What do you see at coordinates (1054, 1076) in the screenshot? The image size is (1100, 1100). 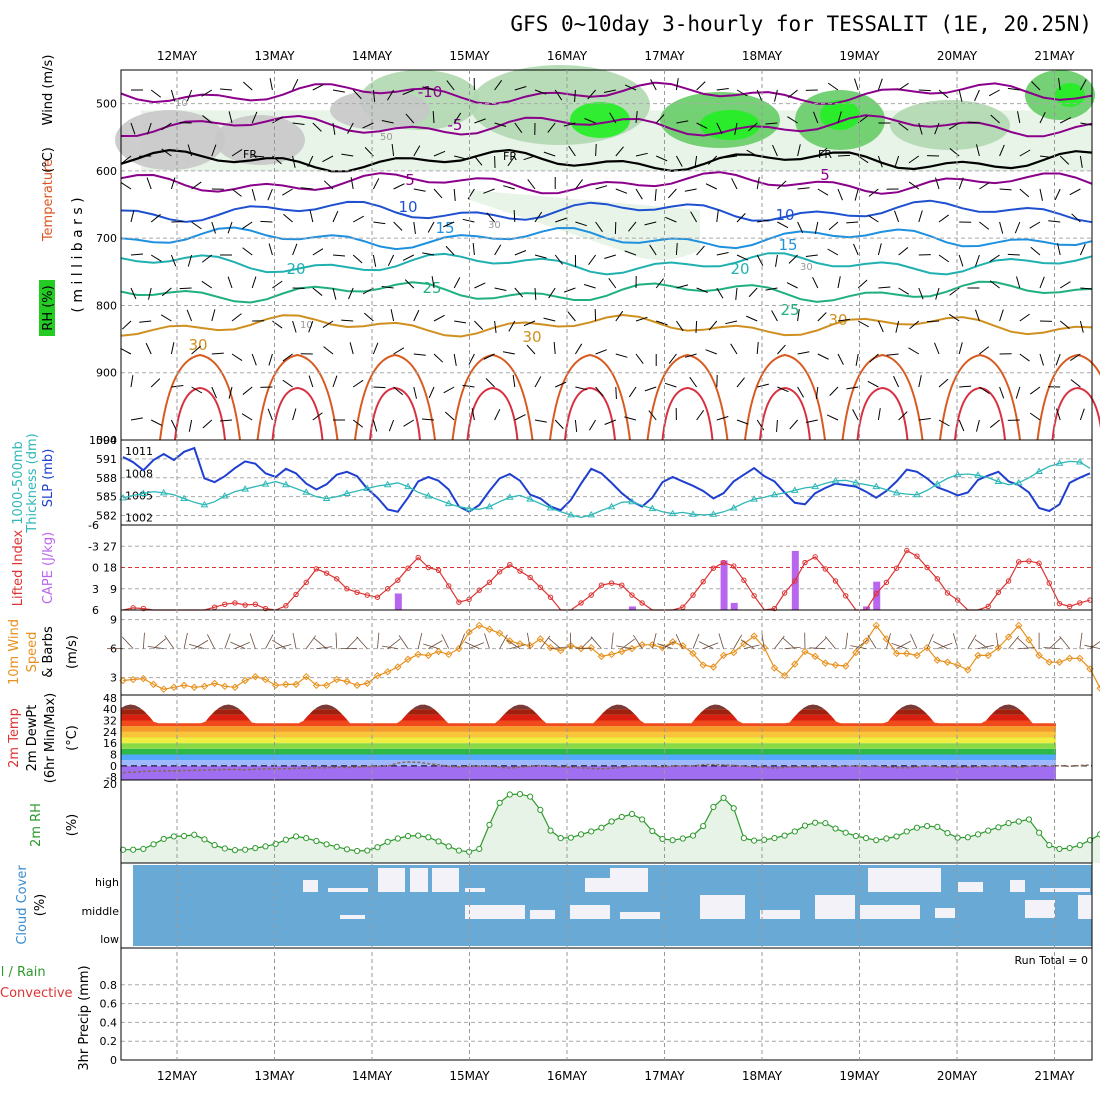 I see `date-label-bottom: 21MAY` at bounding box center [1054, 1076].